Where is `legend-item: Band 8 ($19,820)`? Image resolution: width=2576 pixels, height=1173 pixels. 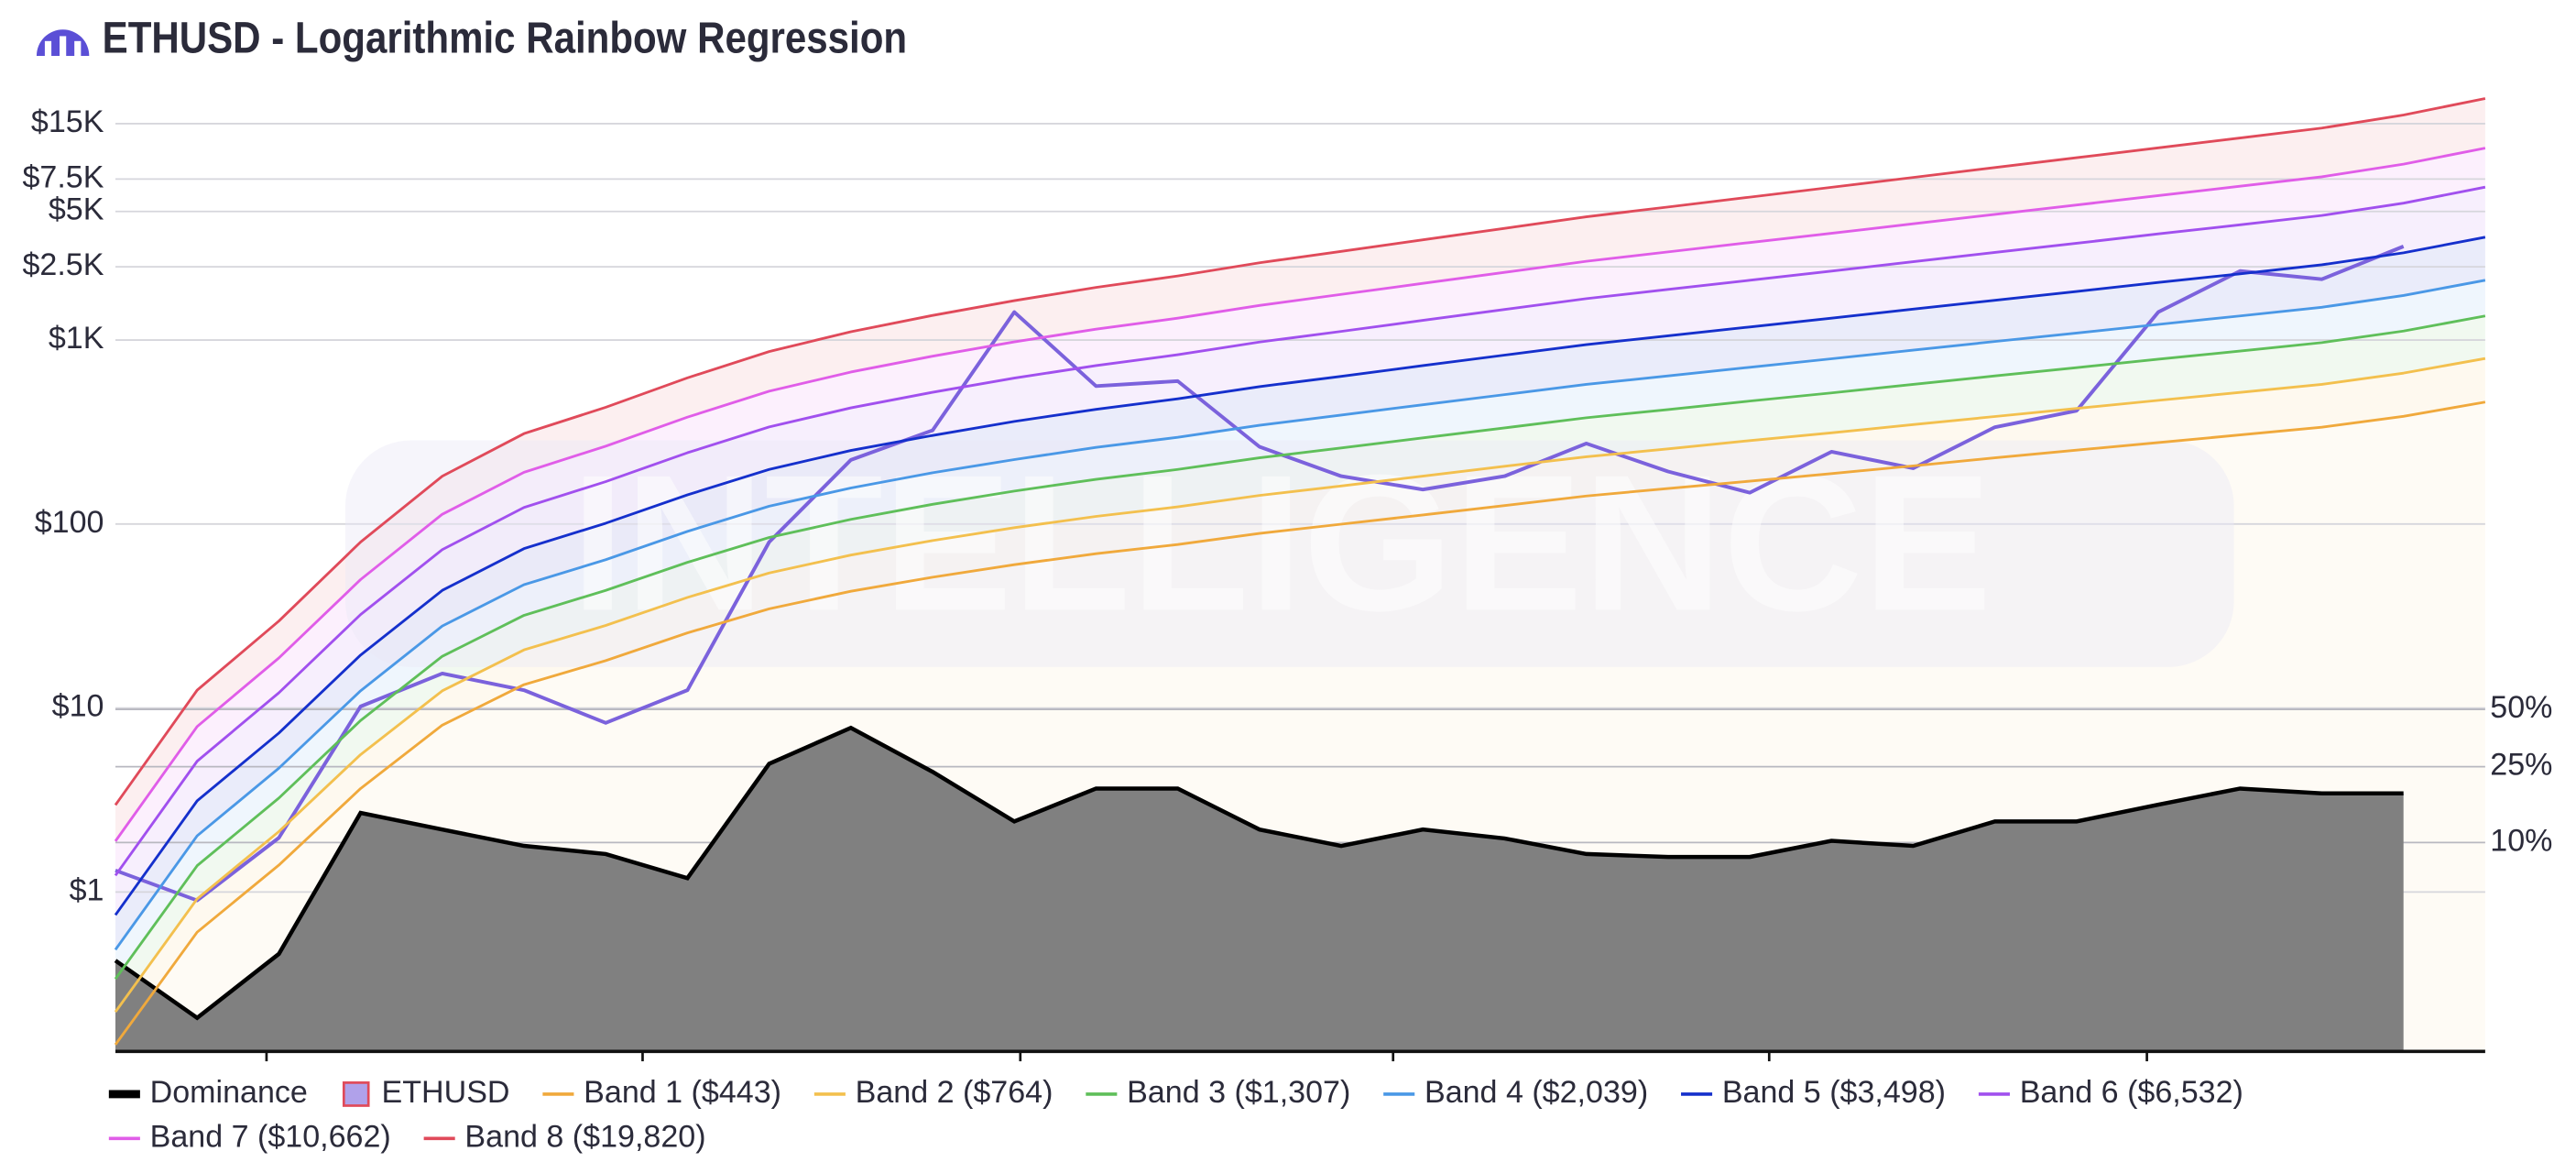
legend-item: Band 8 ($19,820) is located at coordinates (564, 1136).